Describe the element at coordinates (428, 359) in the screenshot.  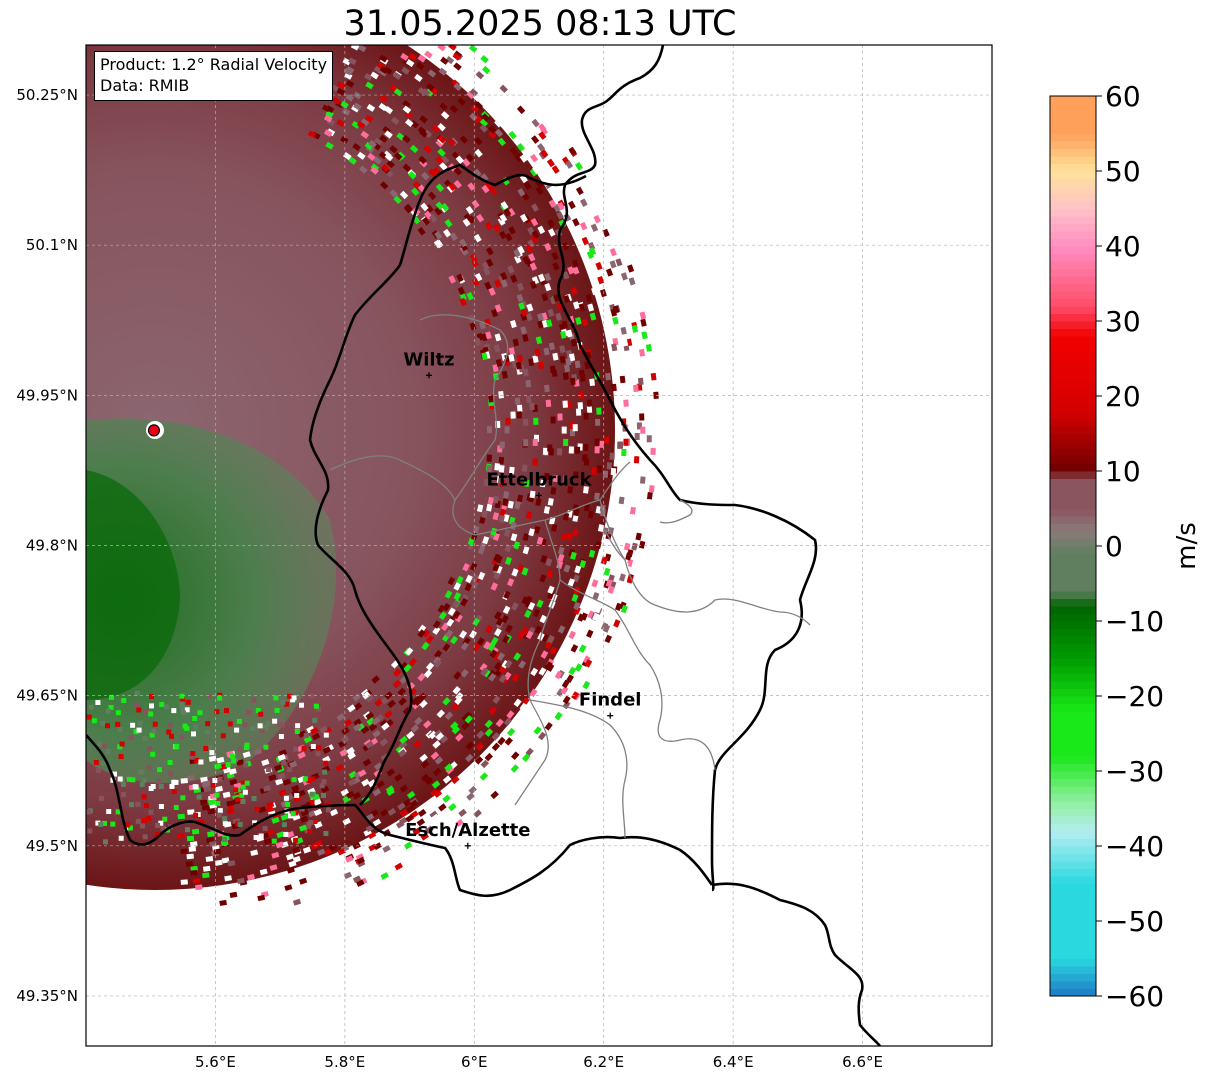
I see `city-label: Wiltz` at that location.